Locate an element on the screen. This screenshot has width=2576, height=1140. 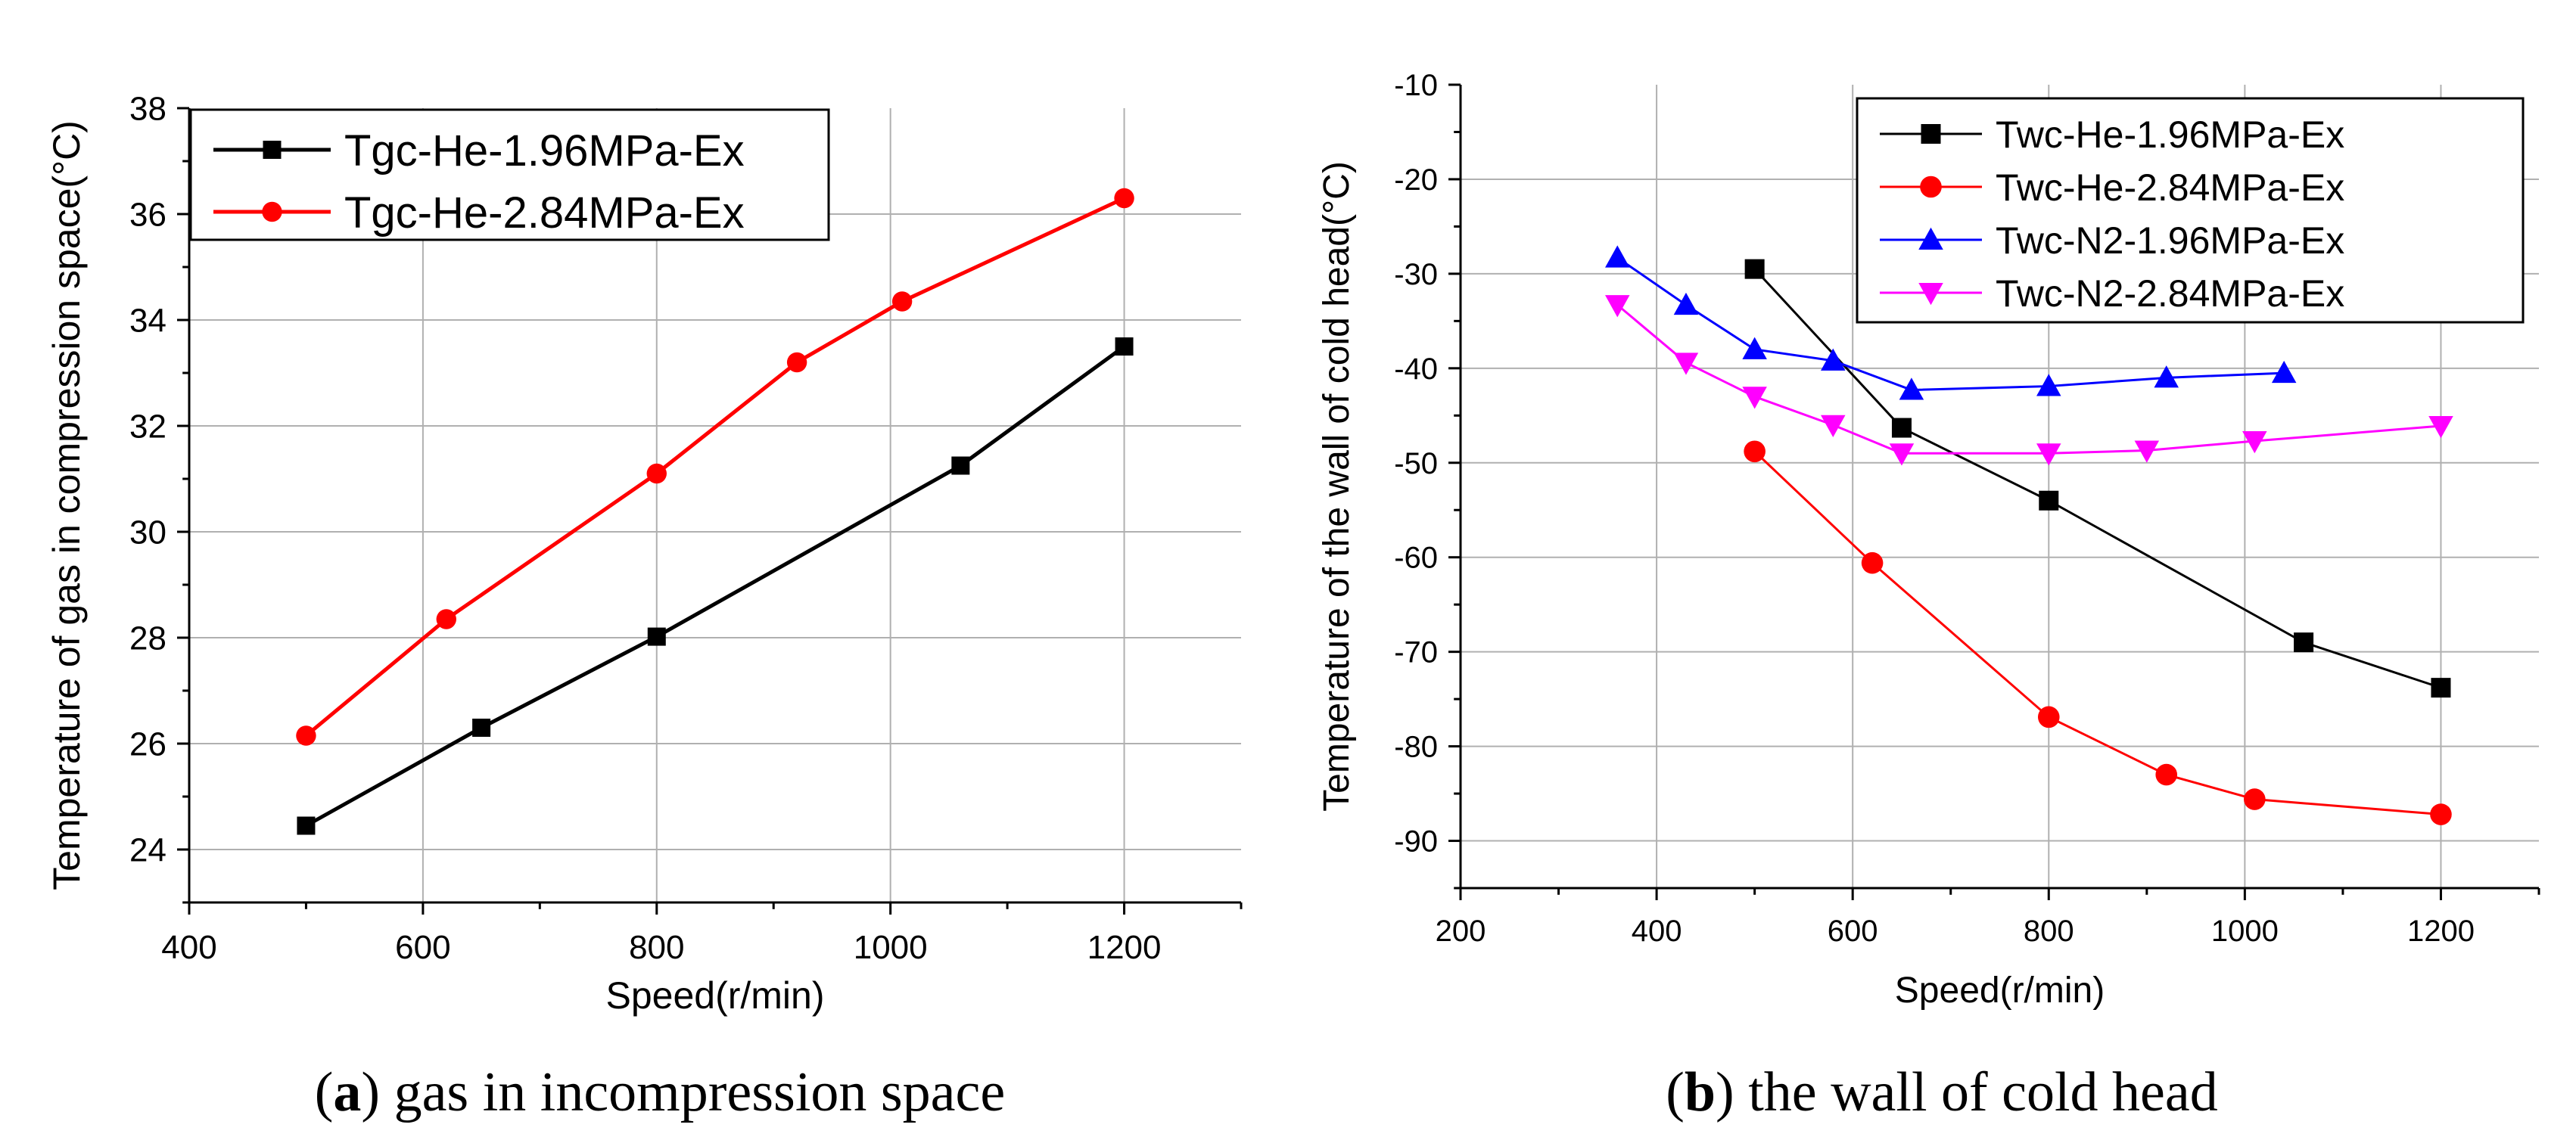
legend-label: Twc-He-1.96MPa-Ex is located at coordinates (2170, 134).